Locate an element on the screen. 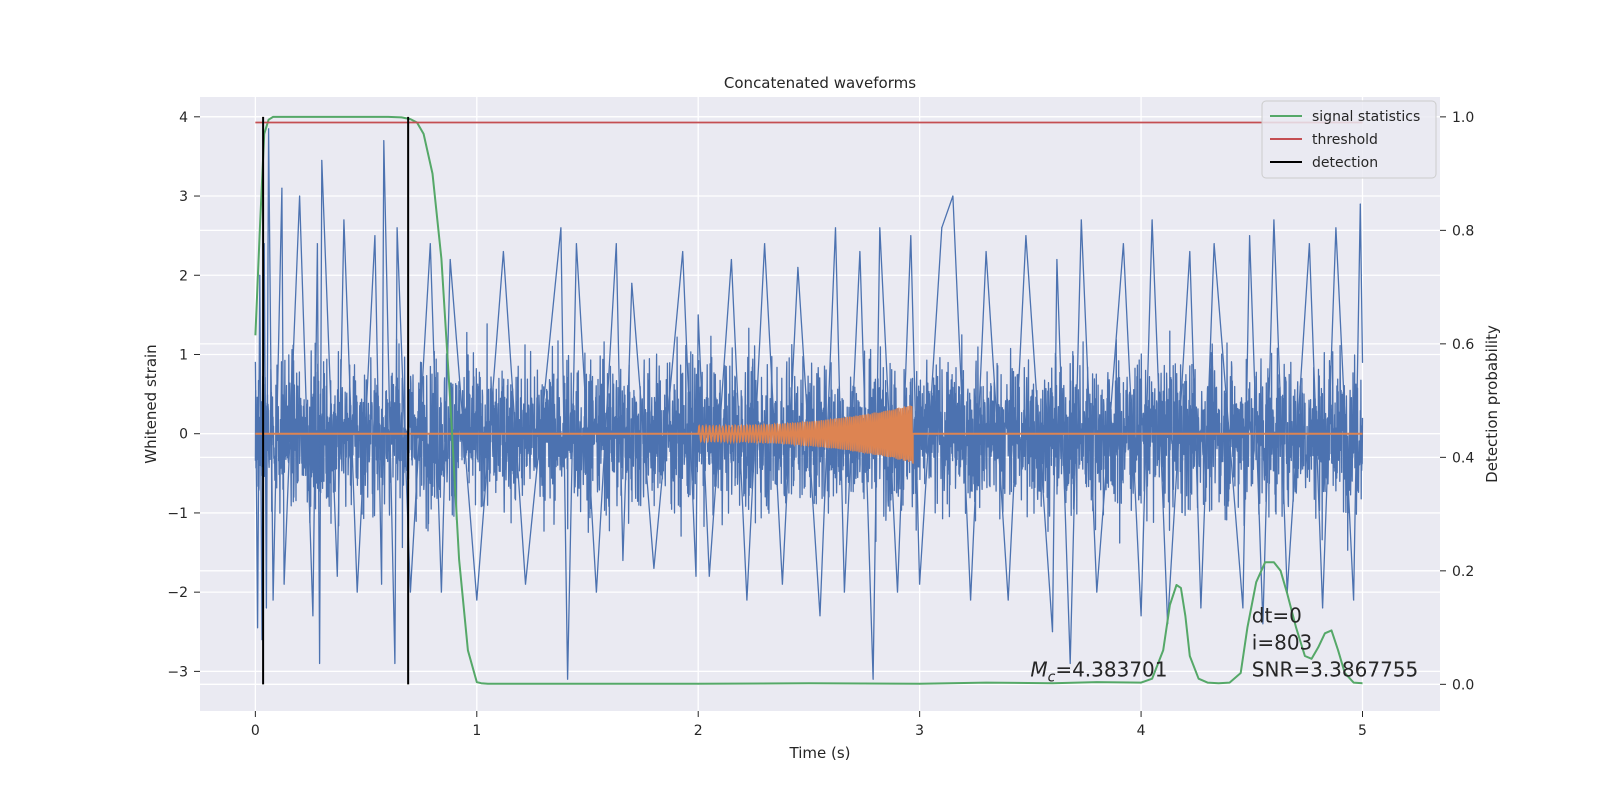 This screenshot has width=1600, height=800. chirp-trace is located at coordinates (805, 434).